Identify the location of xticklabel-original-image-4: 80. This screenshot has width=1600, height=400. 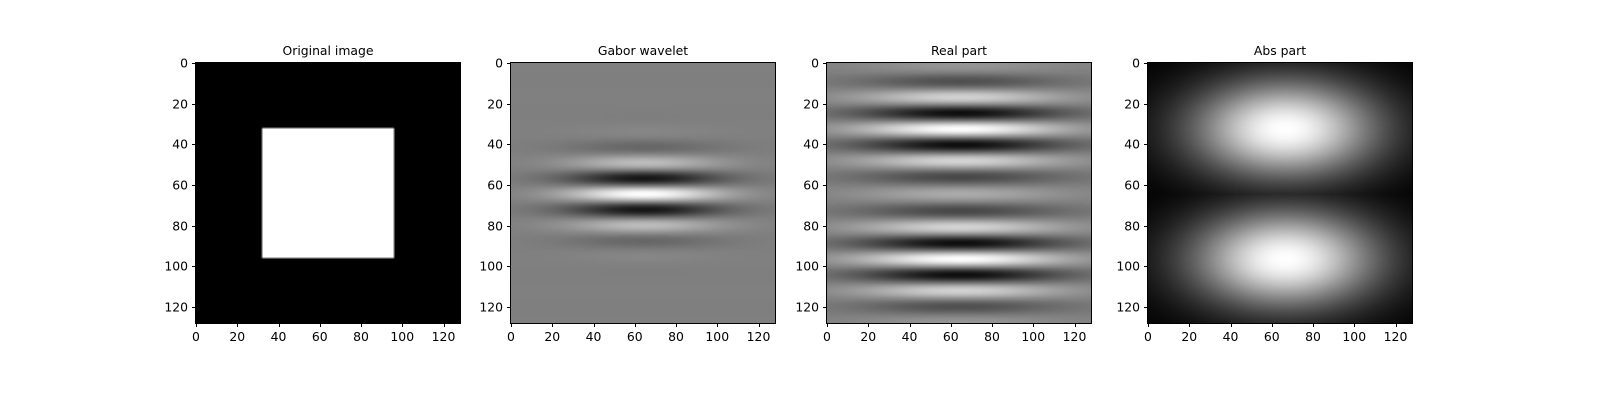
(361, 336).